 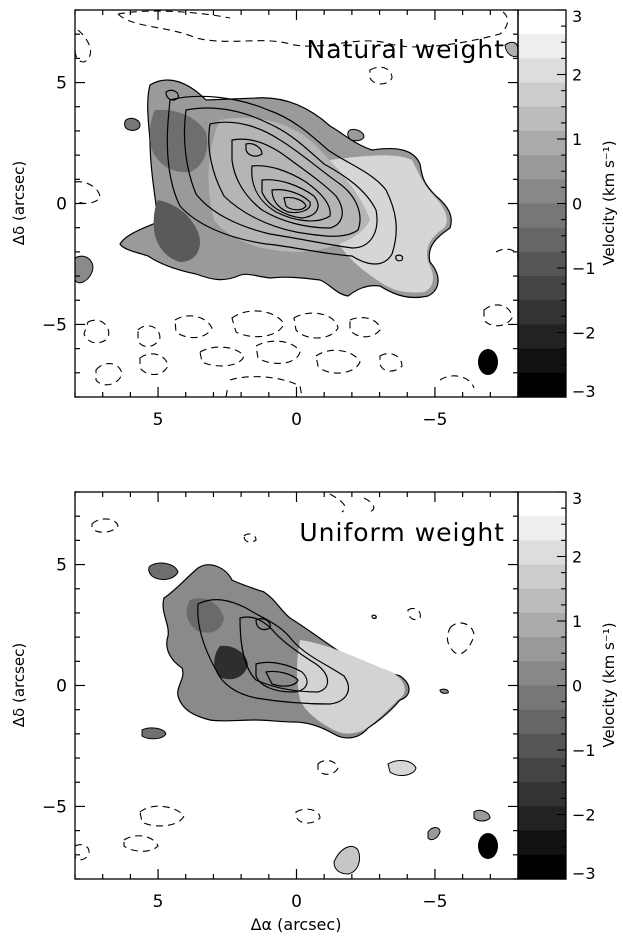 What do you see at coordinates (296, 924) in the screenshot?
I see `x-axis-label: Δα (arcsec)` at bounding box center [296, 924].